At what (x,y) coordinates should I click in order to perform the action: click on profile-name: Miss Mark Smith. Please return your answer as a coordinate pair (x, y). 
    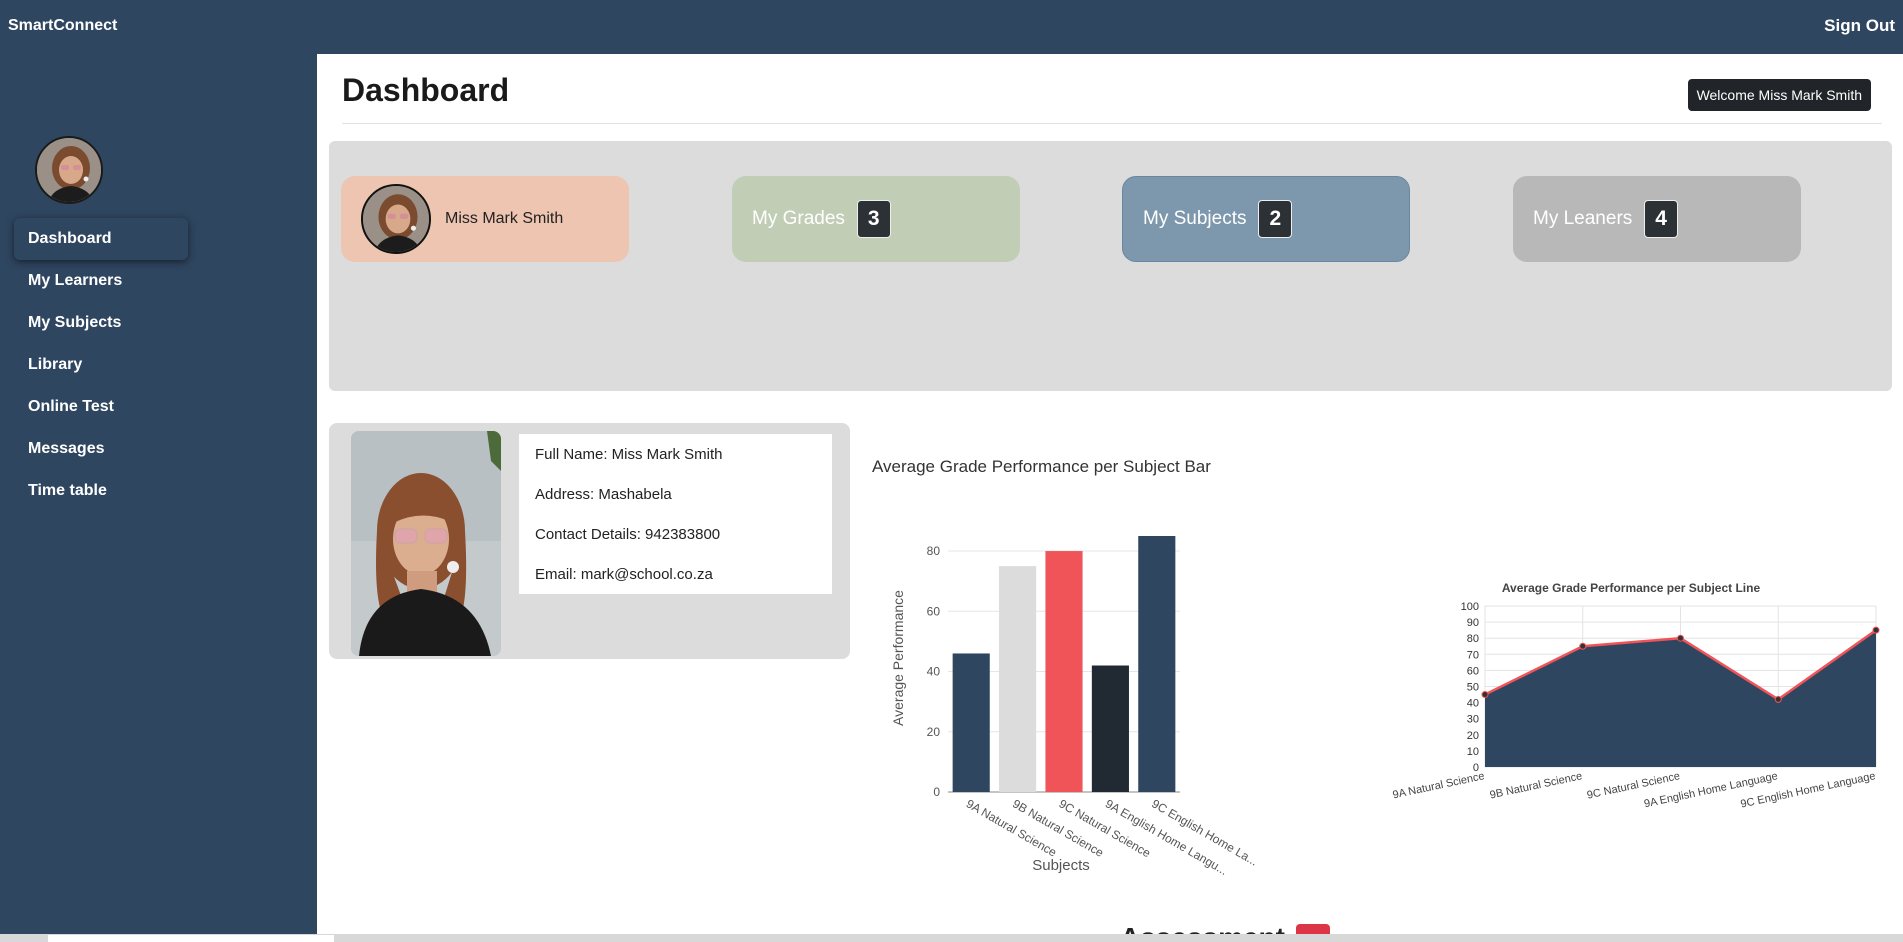
    Looking at the image, I should click on (504, 218).